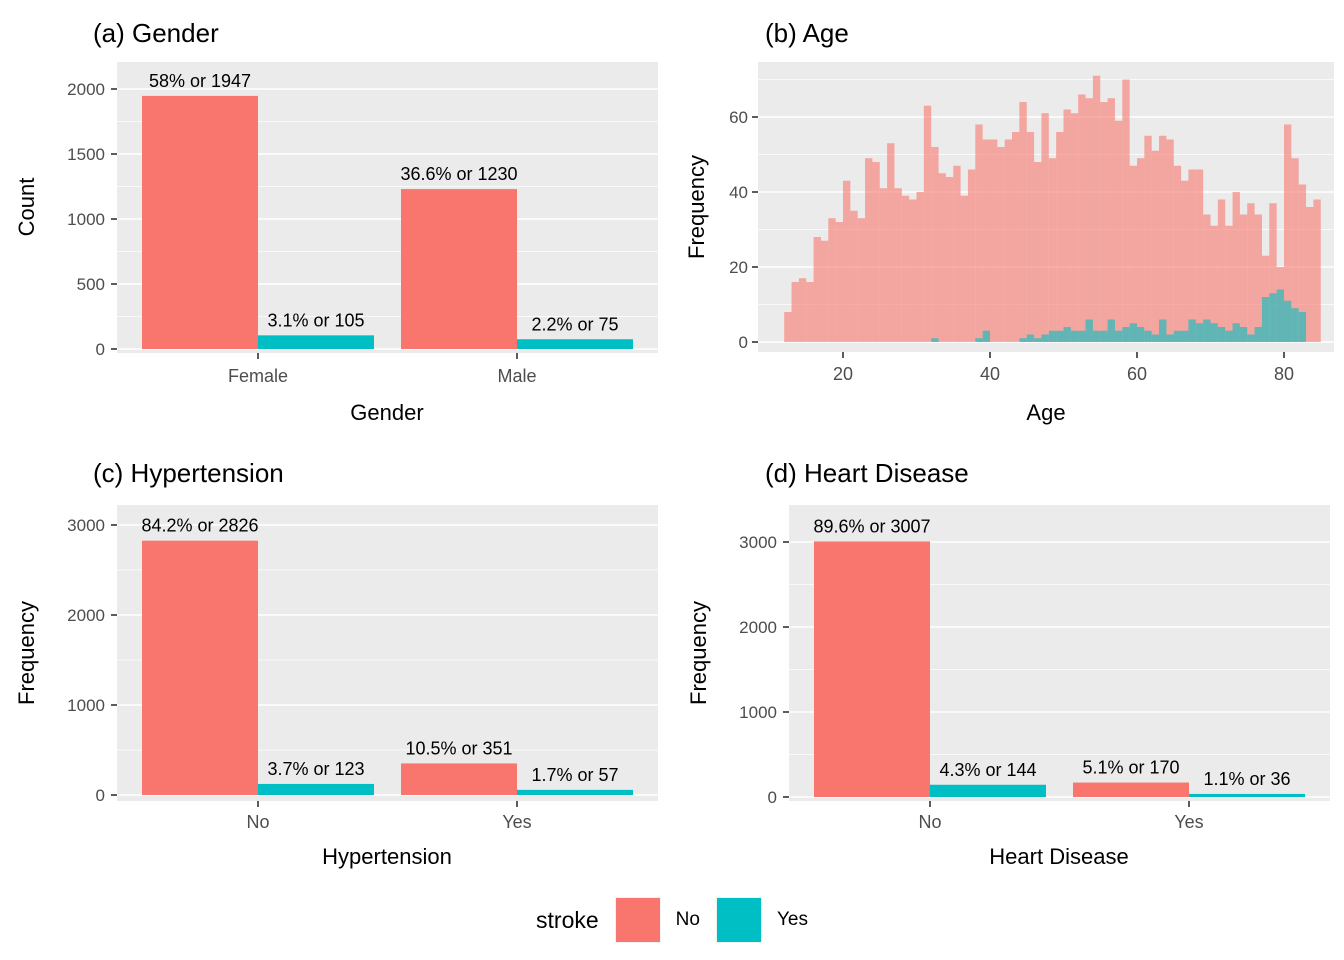  What do you see at coordinates (315, 769) in the screenshot?
I see `bar-value-label: 3.7% or 123` at bounding box center [315, 769].